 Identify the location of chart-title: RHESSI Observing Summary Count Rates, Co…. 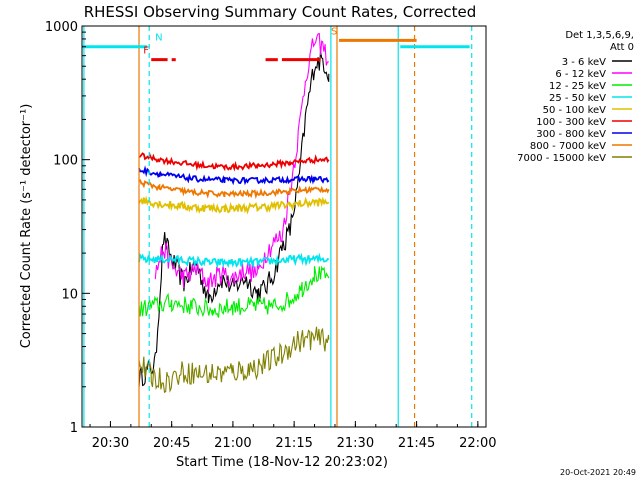
(280, 12).